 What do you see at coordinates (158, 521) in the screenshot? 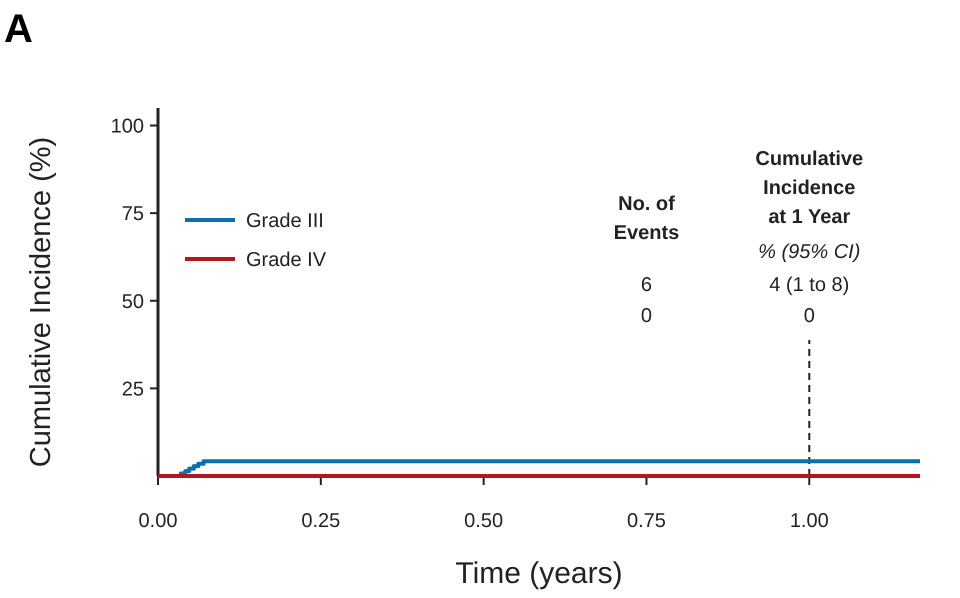
I see `x-tick-label: 0.00` at bounding box center [158, 521].